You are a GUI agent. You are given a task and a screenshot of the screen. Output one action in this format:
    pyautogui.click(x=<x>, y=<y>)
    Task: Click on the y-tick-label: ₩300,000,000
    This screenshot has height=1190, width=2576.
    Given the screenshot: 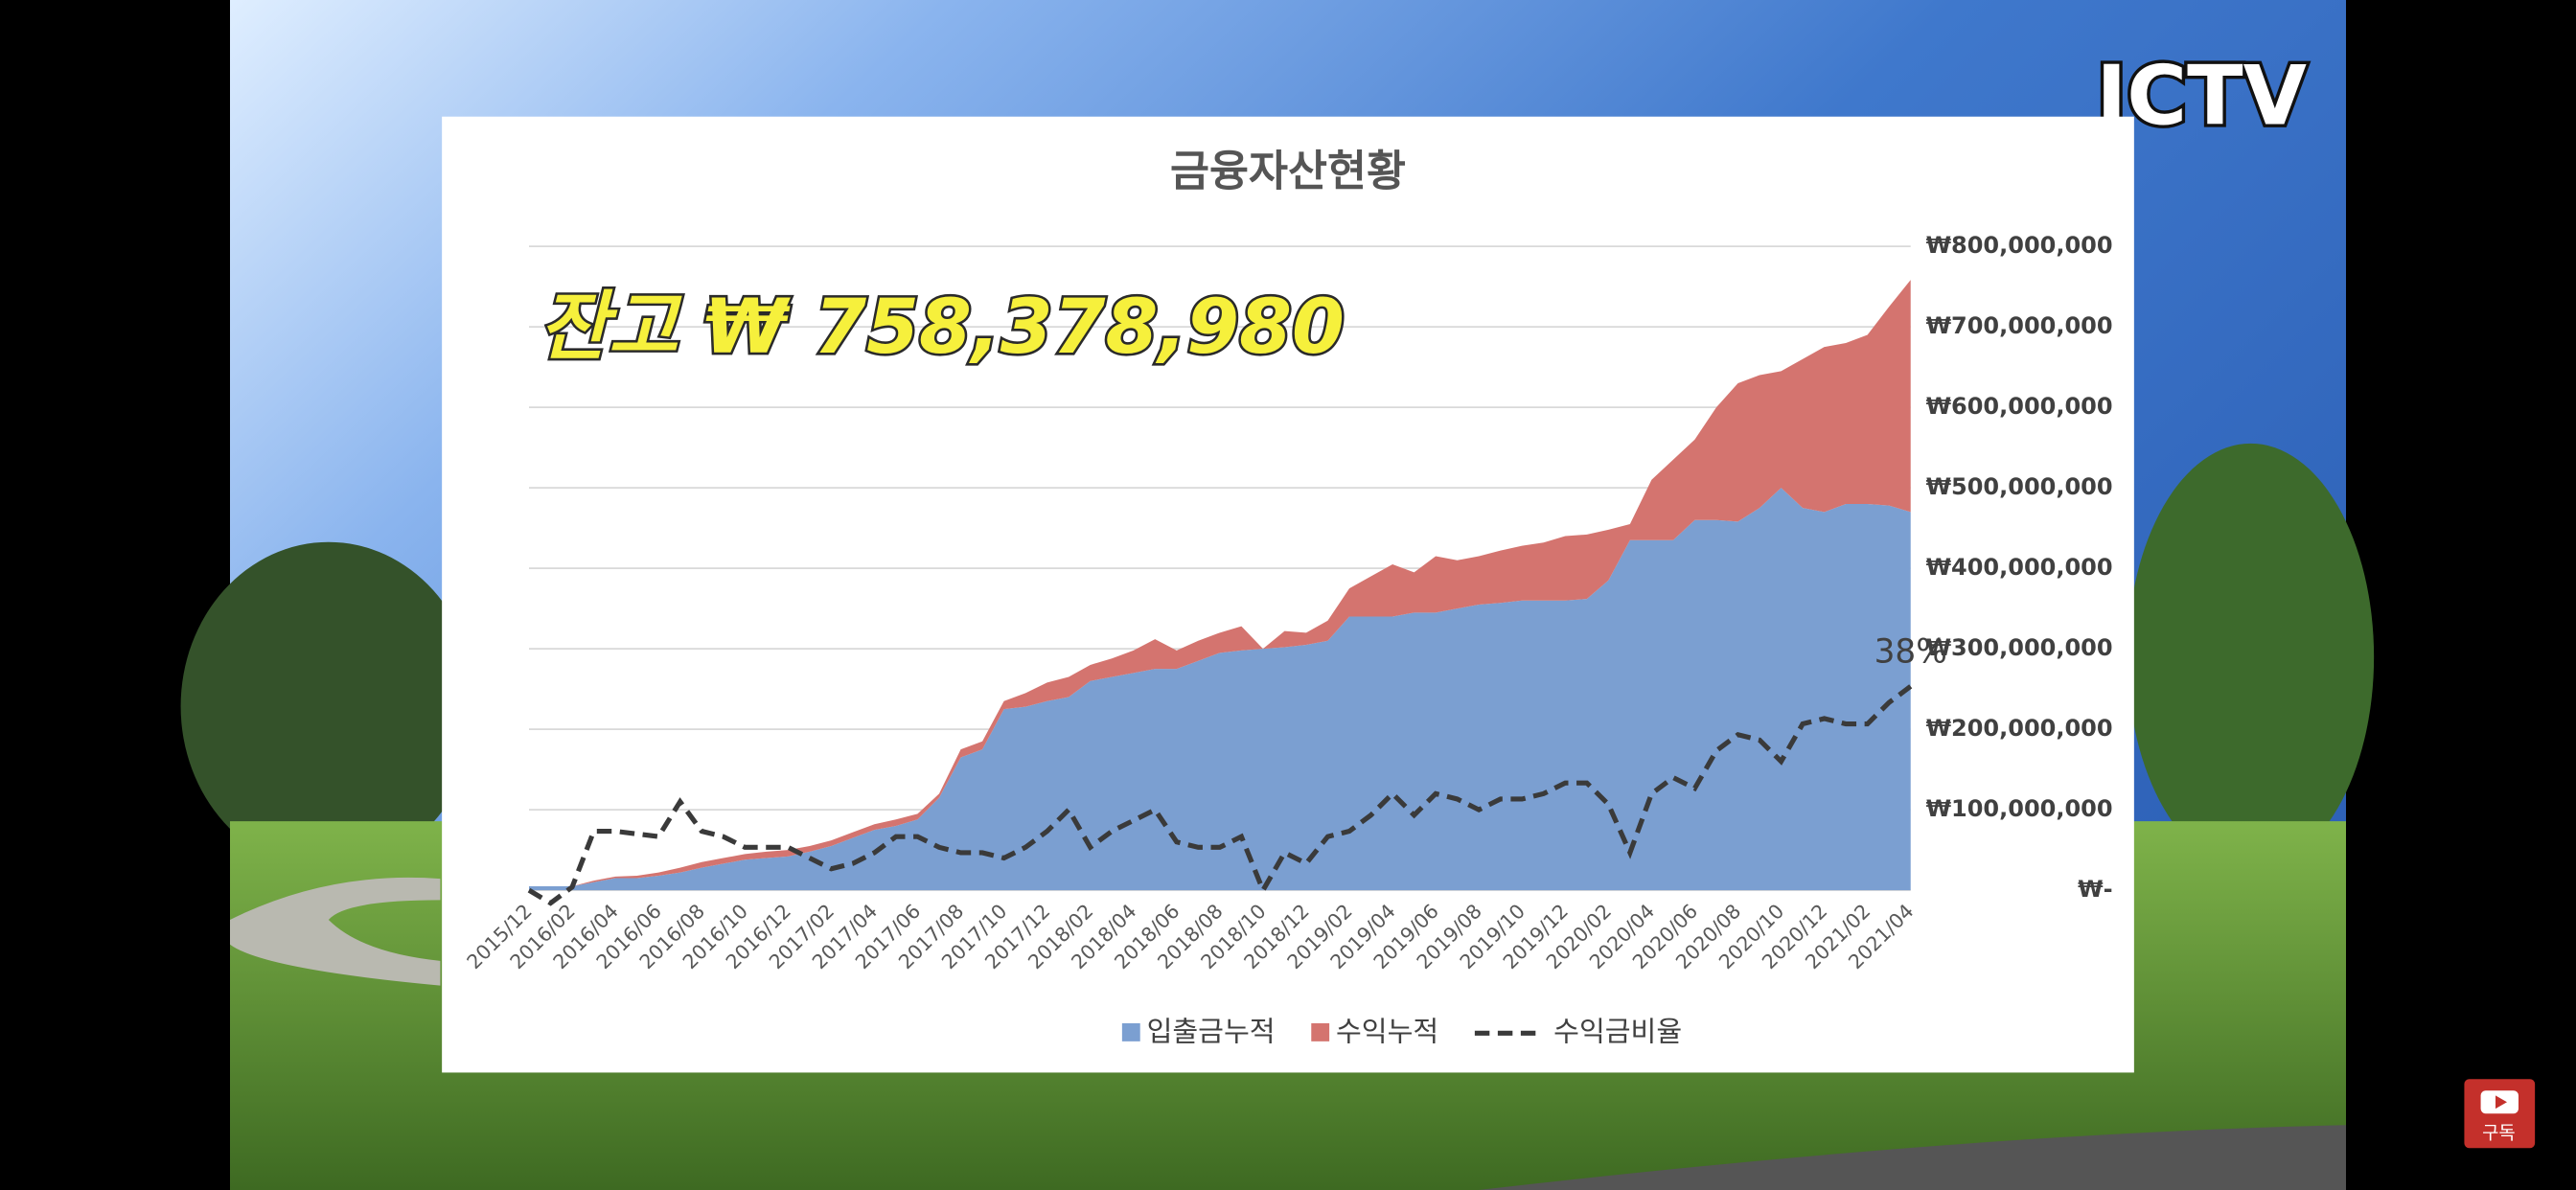 What is the action you would take?
    pyautogui.click(x=2020, y=648)
    